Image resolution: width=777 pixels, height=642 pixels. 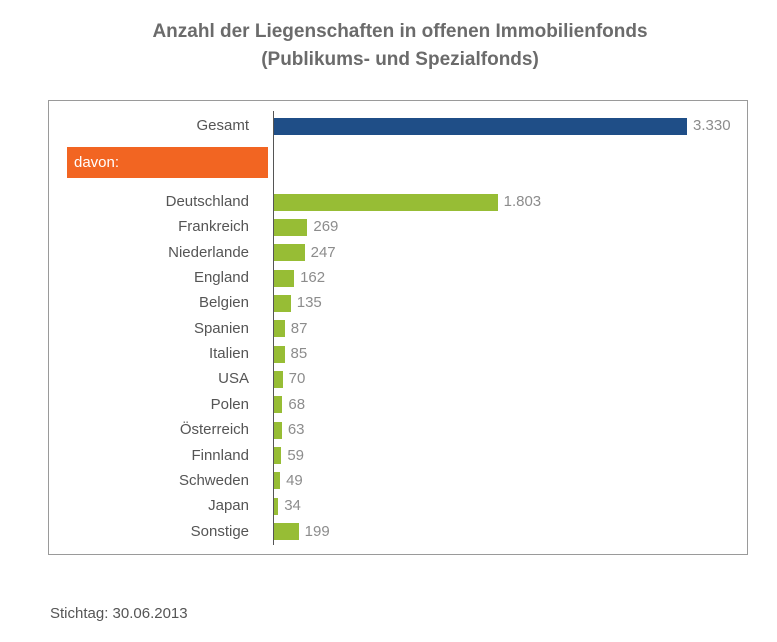 What do you see at coordinates (228, 354) in the screenshot?
I see `bar-label: Italien` at bounding box center [228, 354].